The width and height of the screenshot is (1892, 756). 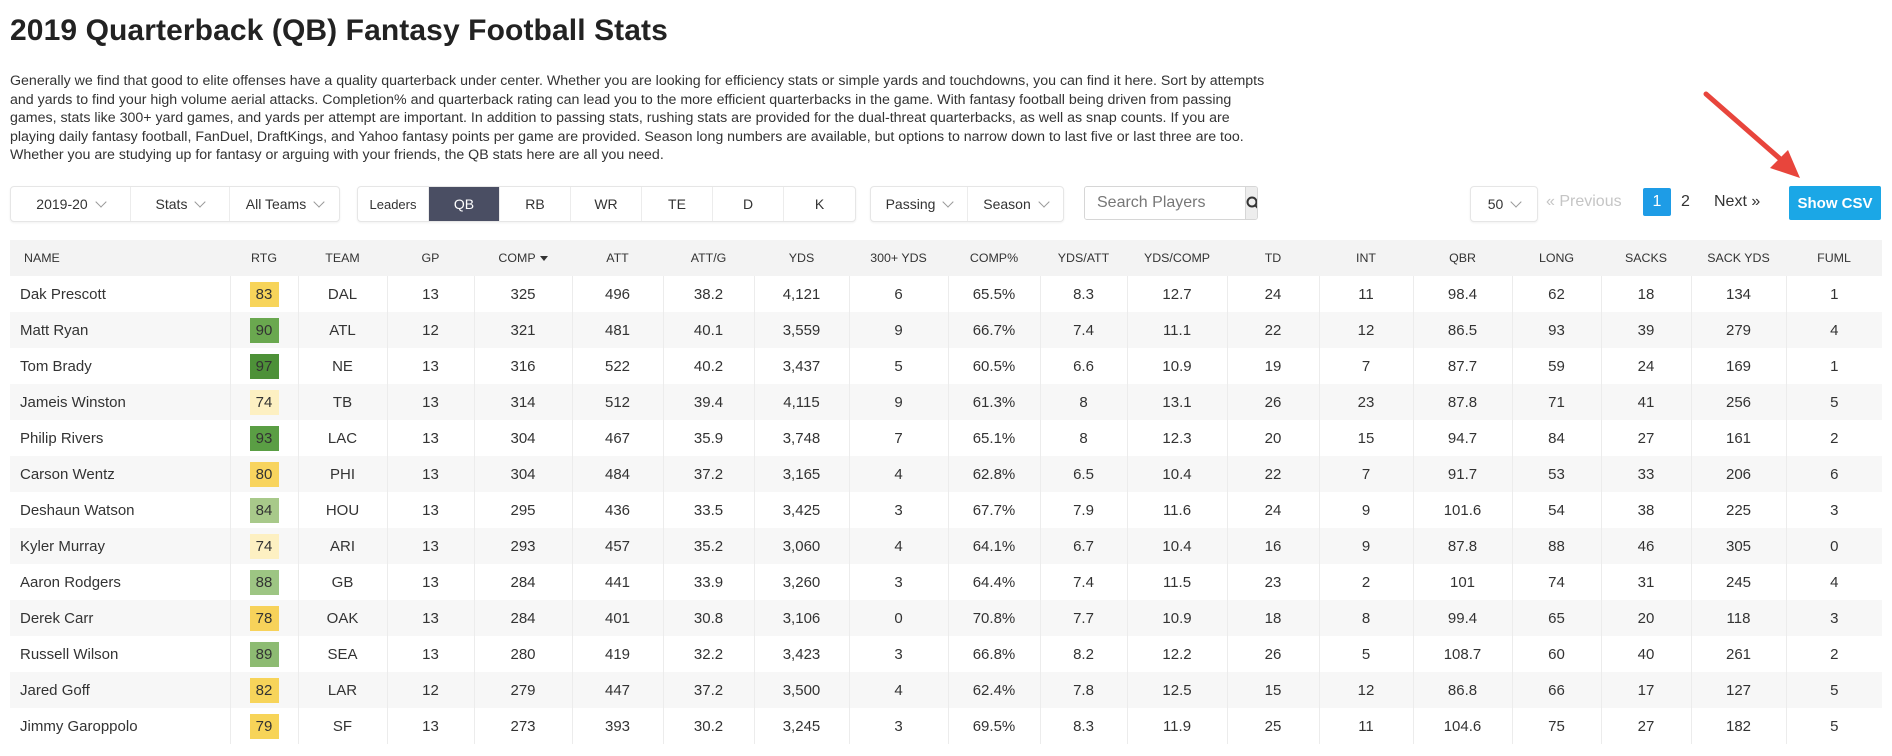 I want to click on tab-rb: RB, so click(x=535, y=204).